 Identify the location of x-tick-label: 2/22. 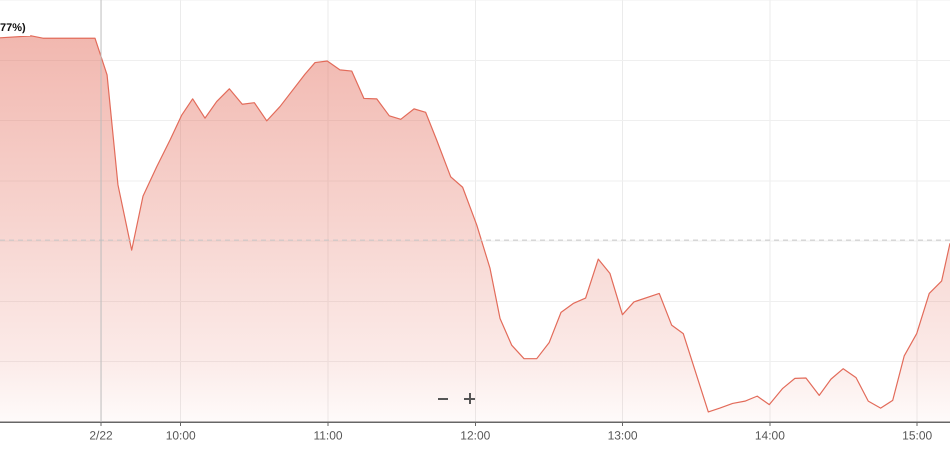
(101, 435).